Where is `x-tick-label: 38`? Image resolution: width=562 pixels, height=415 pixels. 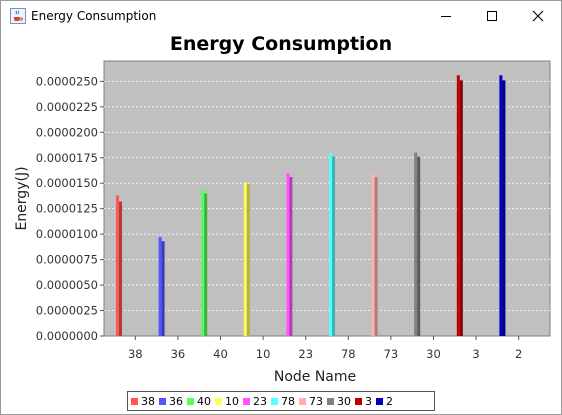 x-tick-label: 38 is located at coordinates (135, 354).